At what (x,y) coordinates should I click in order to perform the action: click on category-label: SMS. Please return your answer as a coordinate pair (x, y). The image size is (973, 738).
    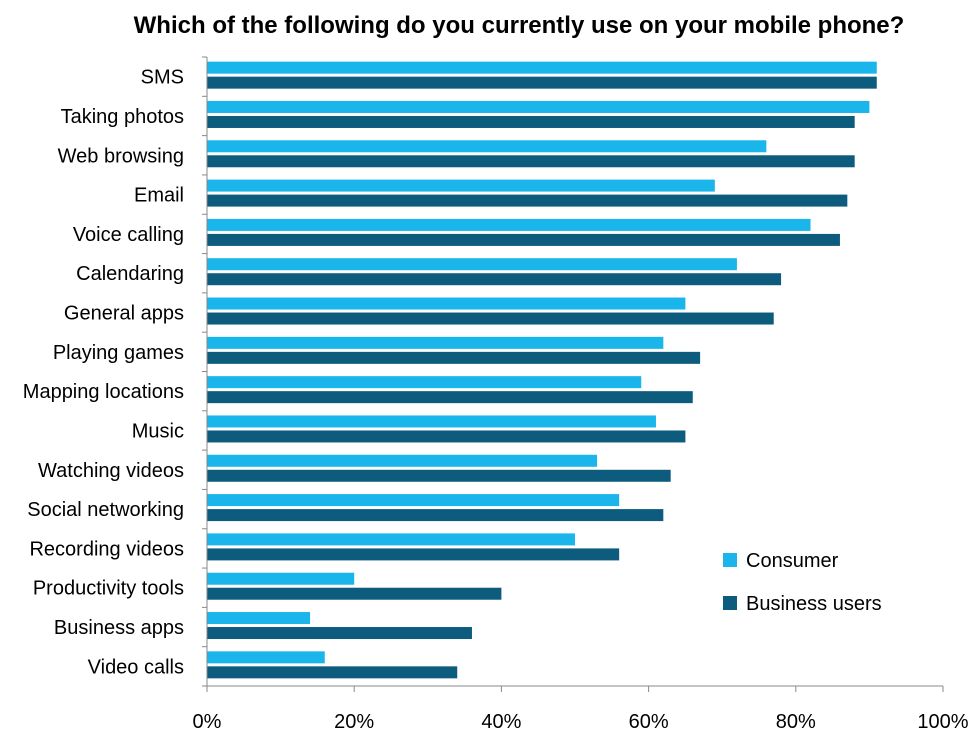
    Looking at the image, I should click on (162, 78).